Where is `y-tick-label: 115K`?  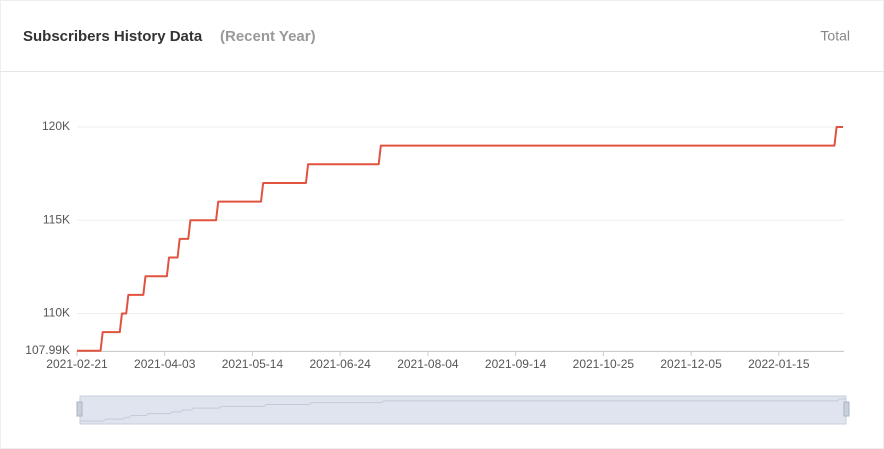
y-tick-label: 115K is located at coordinates (56, 219).